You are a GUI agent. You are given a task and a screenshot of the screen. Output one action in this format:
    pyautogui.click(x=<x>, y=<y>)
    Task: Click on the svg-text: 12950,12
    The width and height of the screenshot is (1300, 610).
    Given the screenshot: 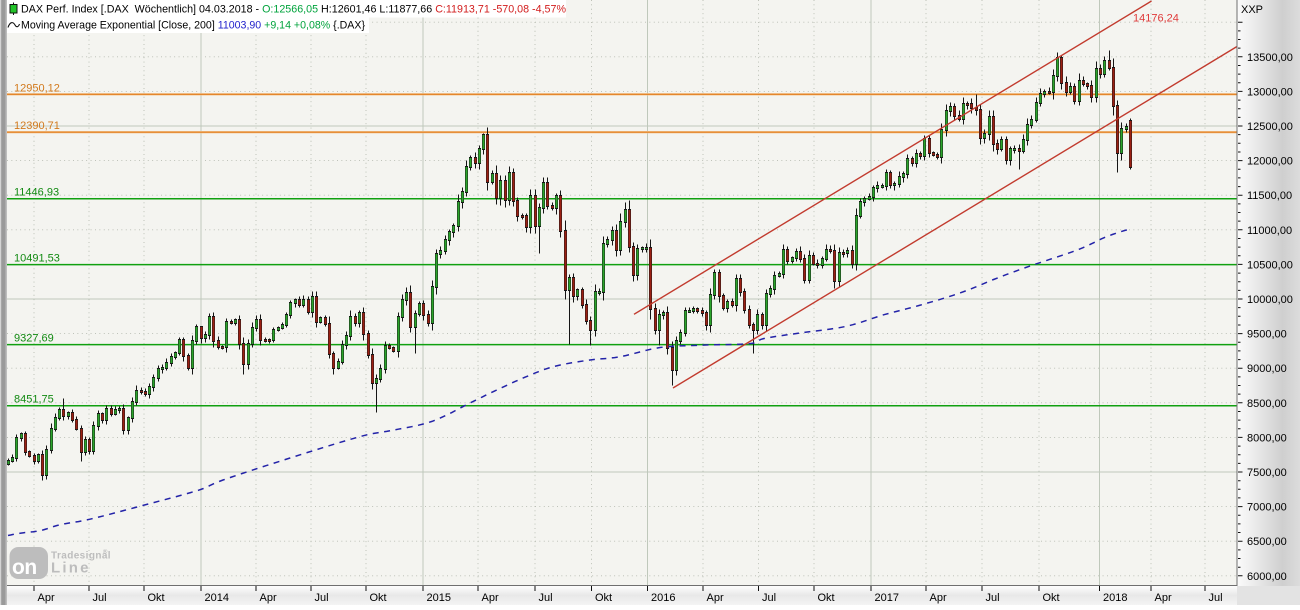 What is the action you would take?
    pyautogui.click(x=37, y=88)
    